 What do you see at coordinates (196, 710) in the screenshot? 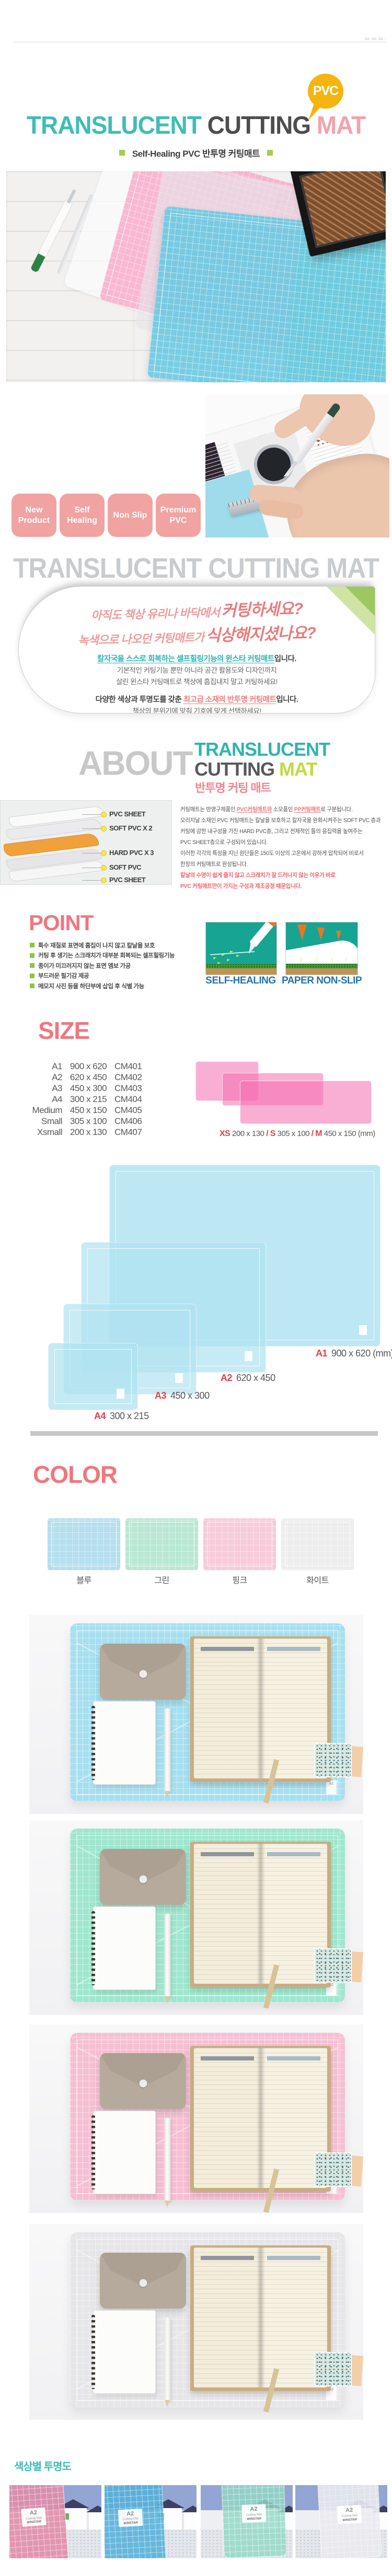
I see `bubble-paragraph-5: 책상의 분위기에 맞춰 기호에 맞게 선택하세요!` at bounding box center [196, 710].